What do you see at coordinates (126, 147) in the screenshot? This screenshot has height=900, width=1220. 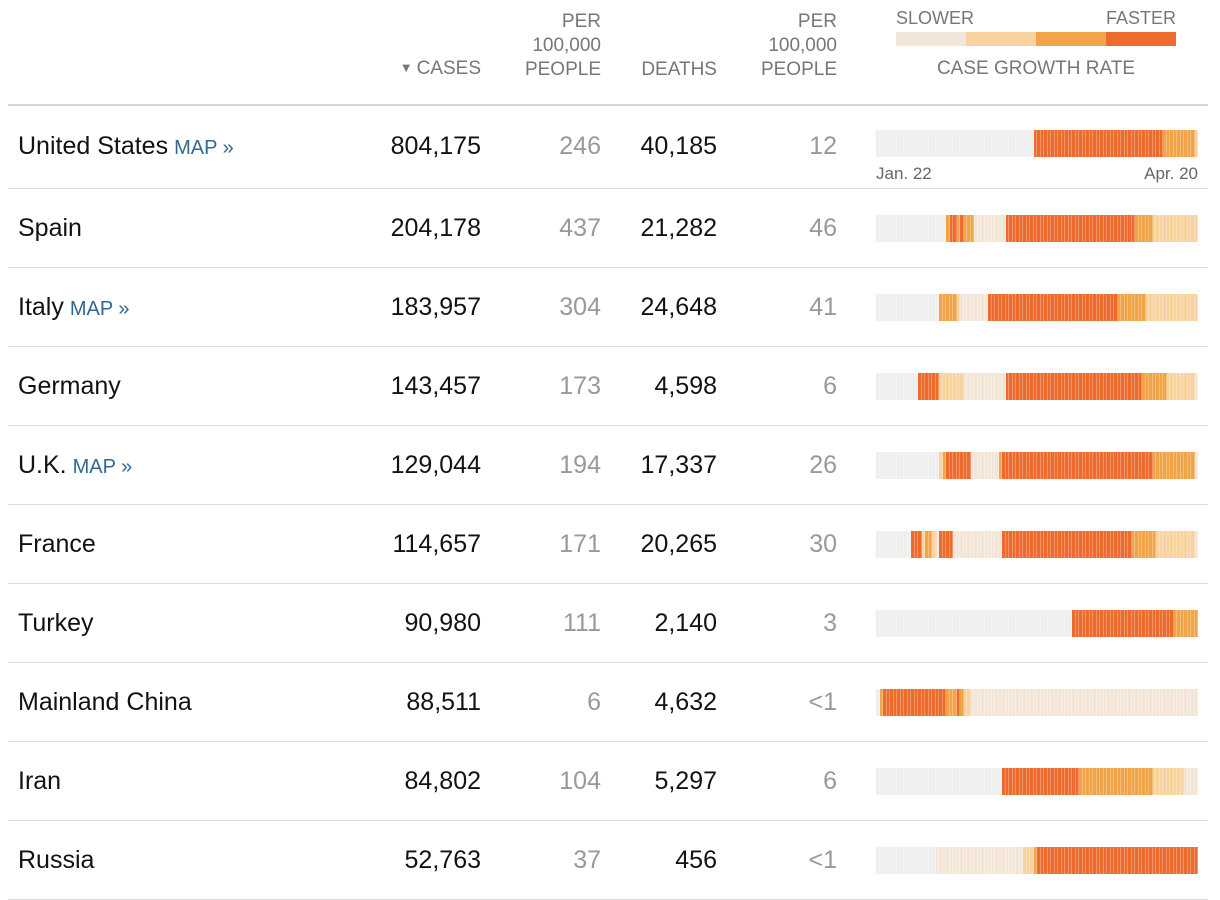 I see `country-name: United States MAP »` at bounding box center [126, 147].